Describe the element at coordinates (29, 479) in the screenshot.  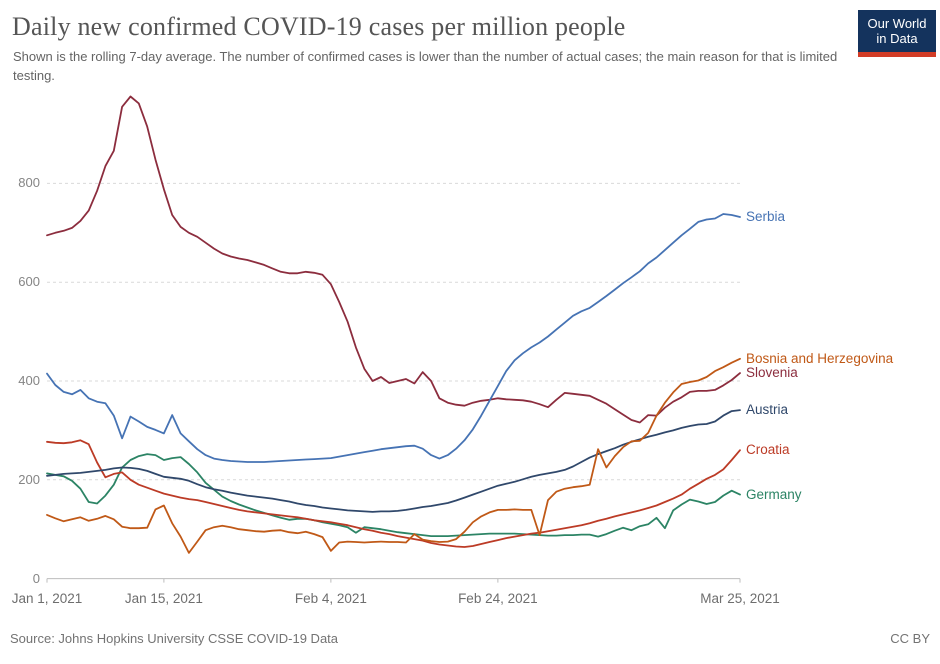
I see `y-tick-label: 200` at that location.